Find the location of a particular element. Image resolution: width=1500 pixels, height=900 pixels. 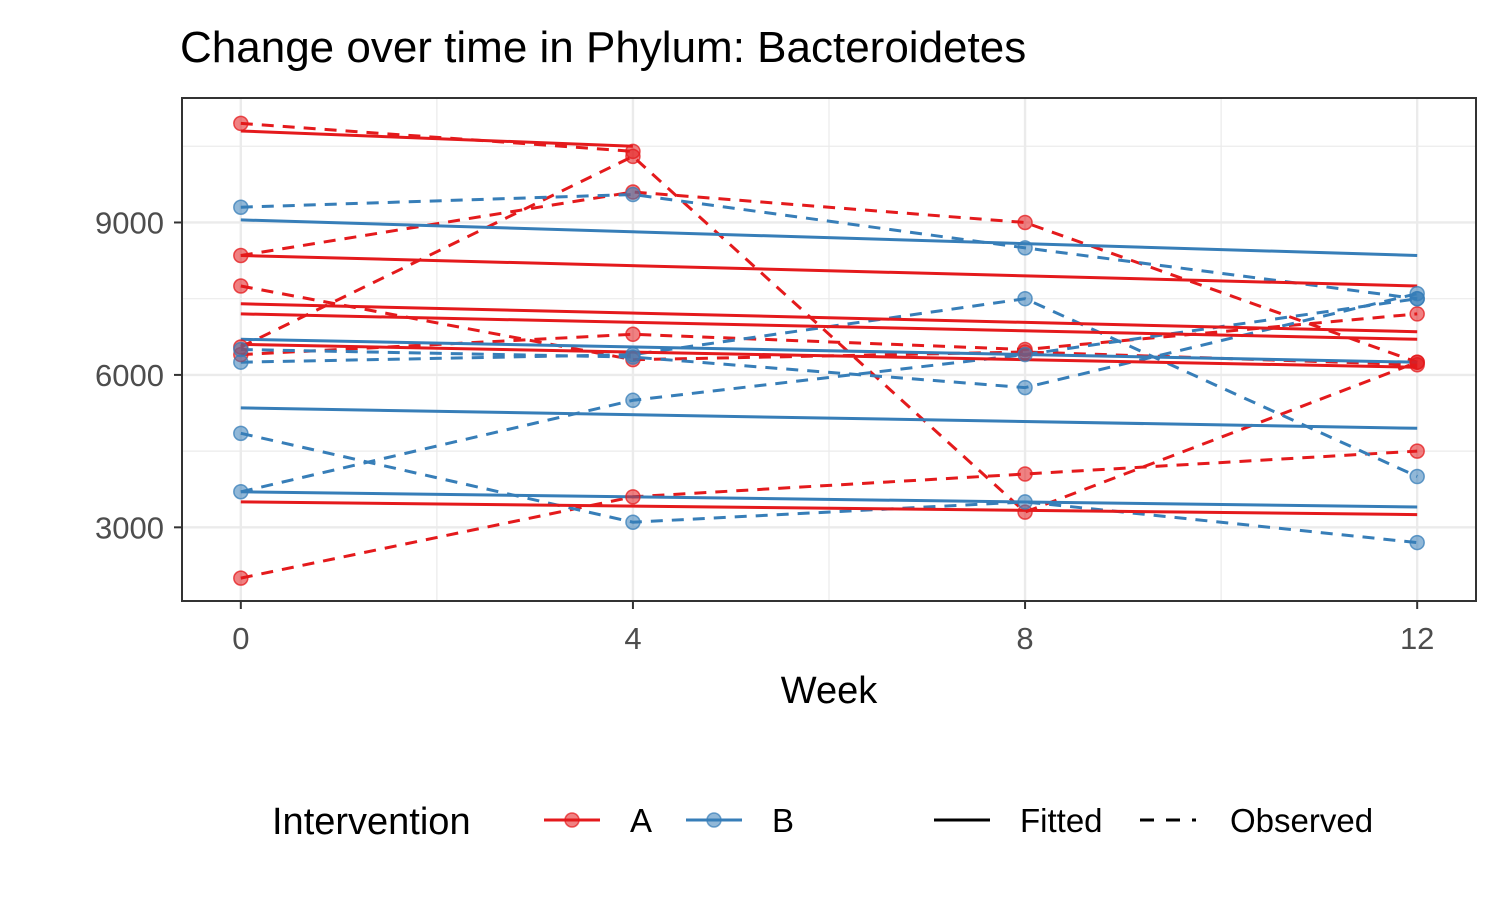

y-tick-label-0: 3000 is located at coordinates (129, 527).